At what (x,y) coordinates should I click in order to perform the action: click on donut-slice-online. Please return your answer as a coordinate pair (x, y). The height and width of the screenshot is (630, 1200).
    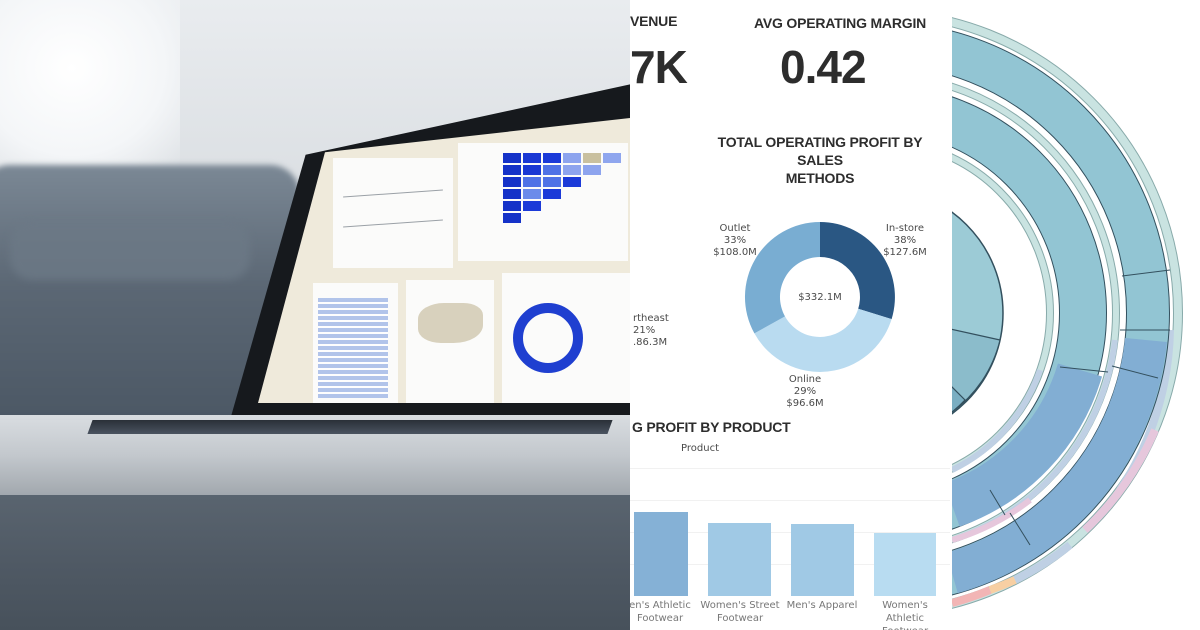
    Looking at the image, I should click on (823, 340).